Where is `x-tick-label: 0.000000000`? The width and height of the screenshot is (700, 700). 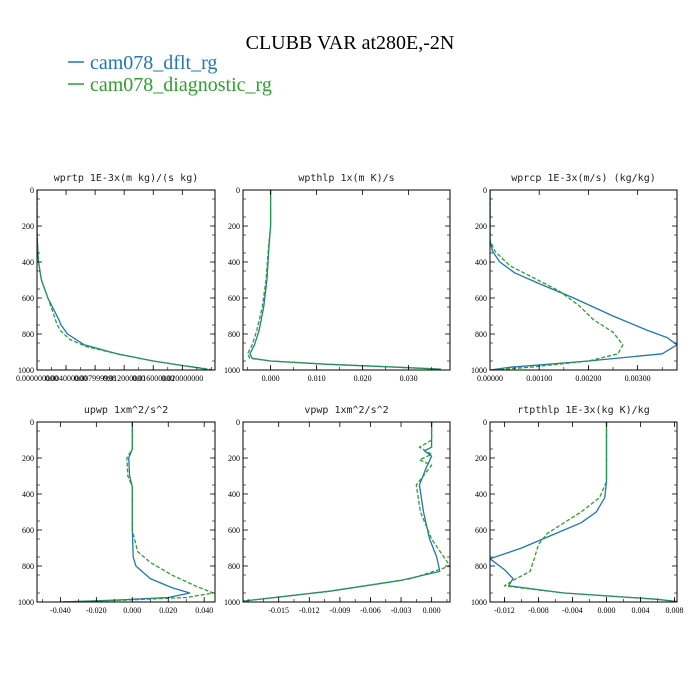 x-tick-label: 0.000000000 is located at coordinates (37, 378).